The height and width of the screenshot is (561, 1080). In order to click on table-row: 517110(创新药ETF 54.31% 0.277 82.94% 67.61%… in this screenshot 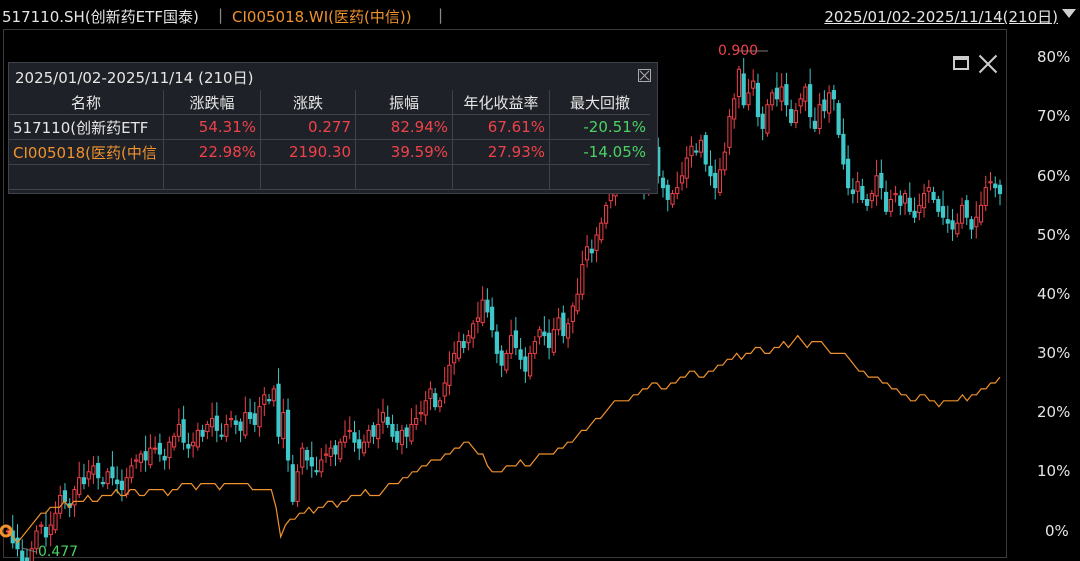, I will do `click(329, 127)`.